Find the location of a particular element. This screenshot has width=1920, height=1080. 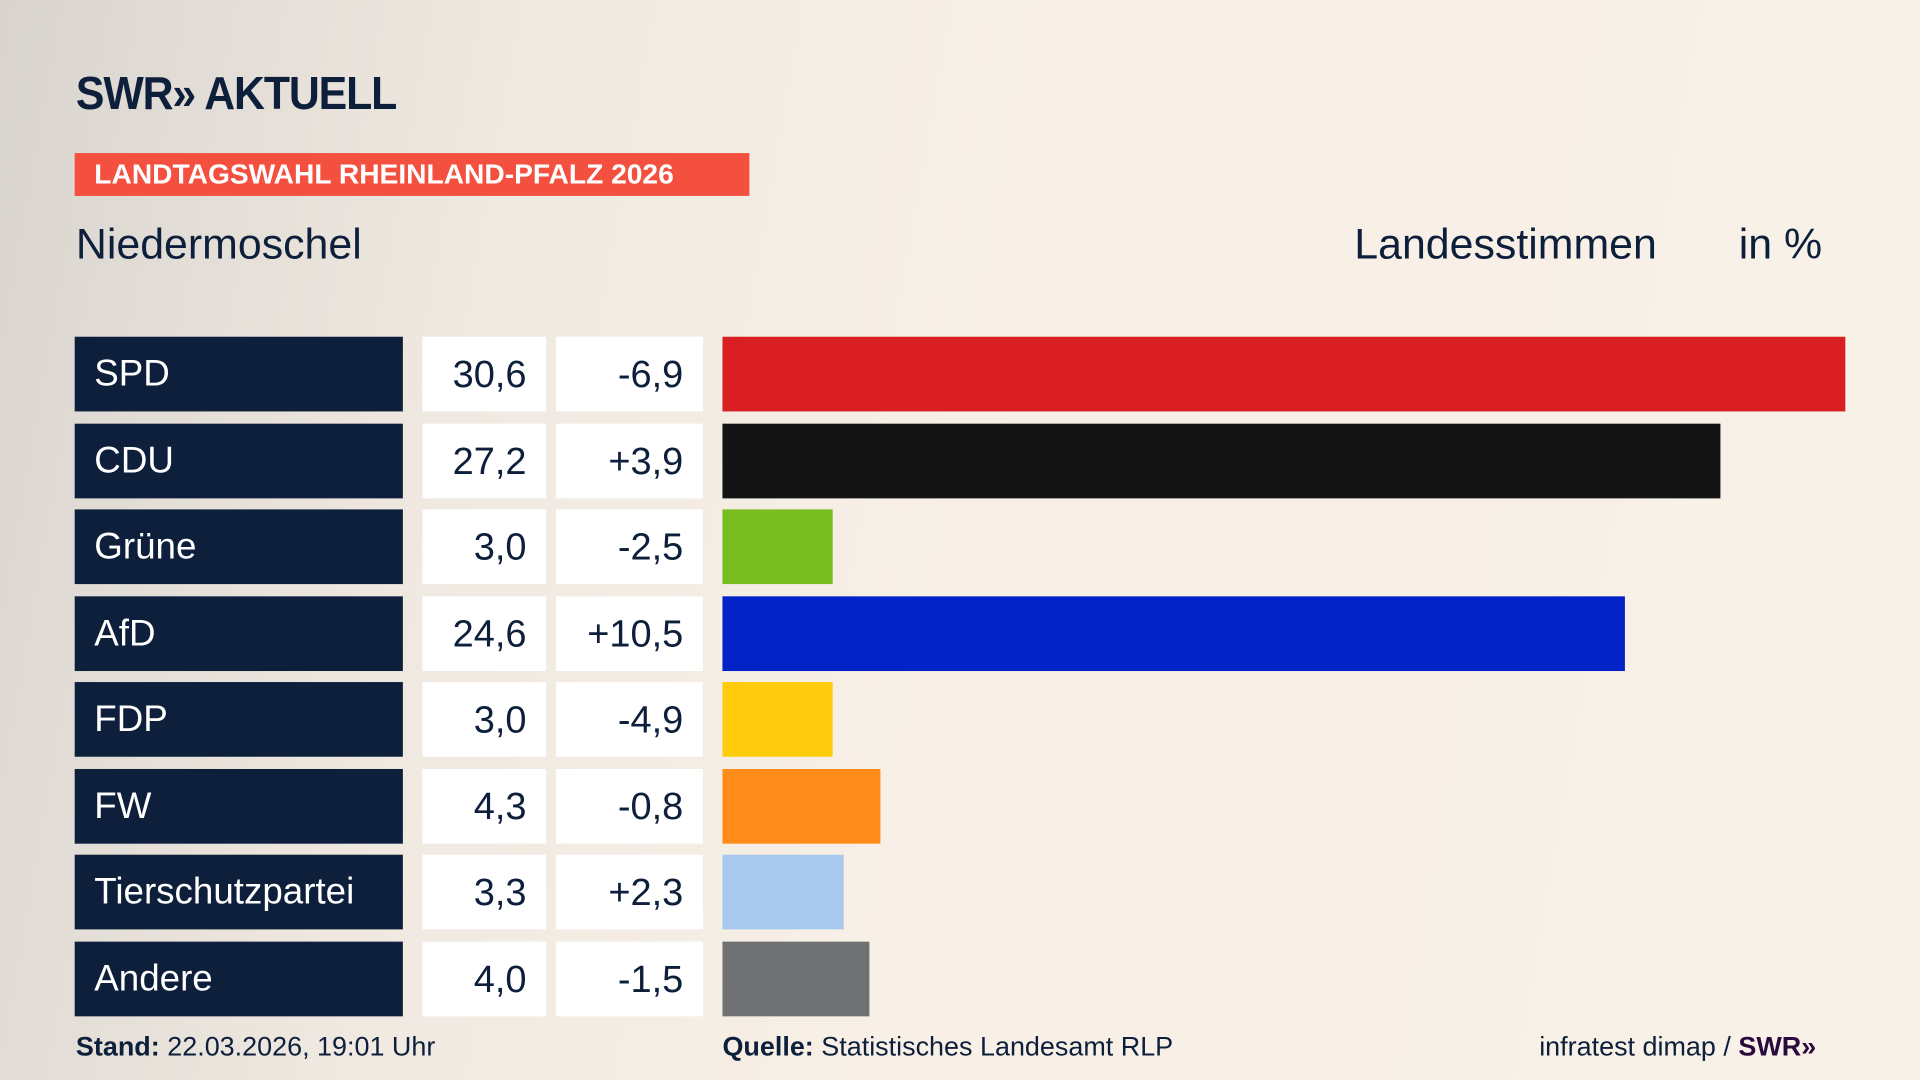

source-text: Quelle: Statistisches Landesamt RLP is located at coordinates (947, 1047).